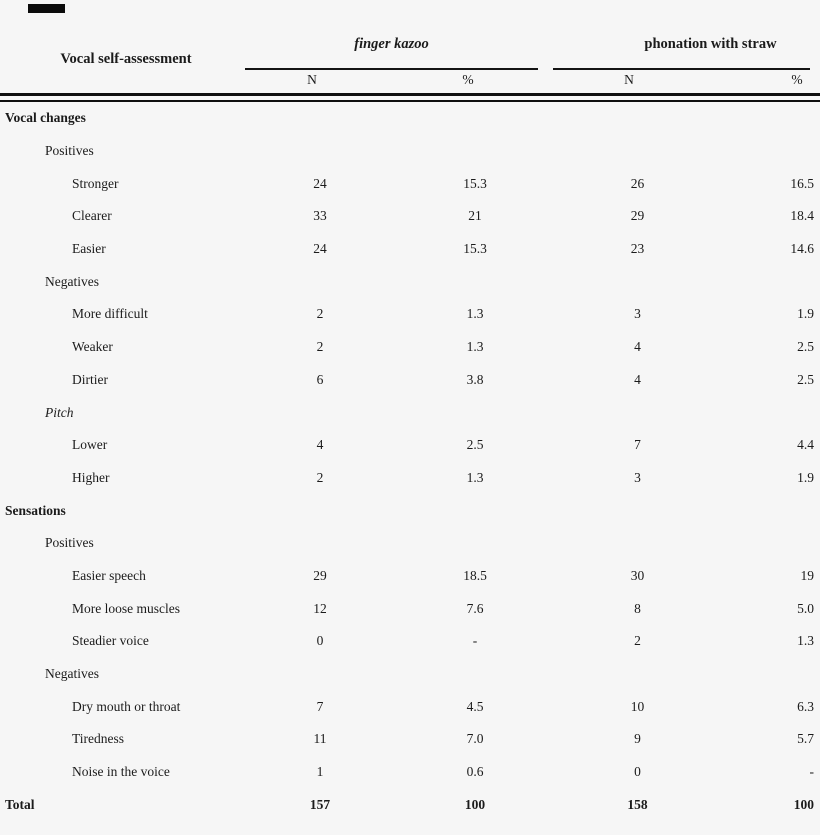 The width and height of the screenshot is (820, 835). I want to click on table-row: Total 157 100 158 100, so click(410, 804).